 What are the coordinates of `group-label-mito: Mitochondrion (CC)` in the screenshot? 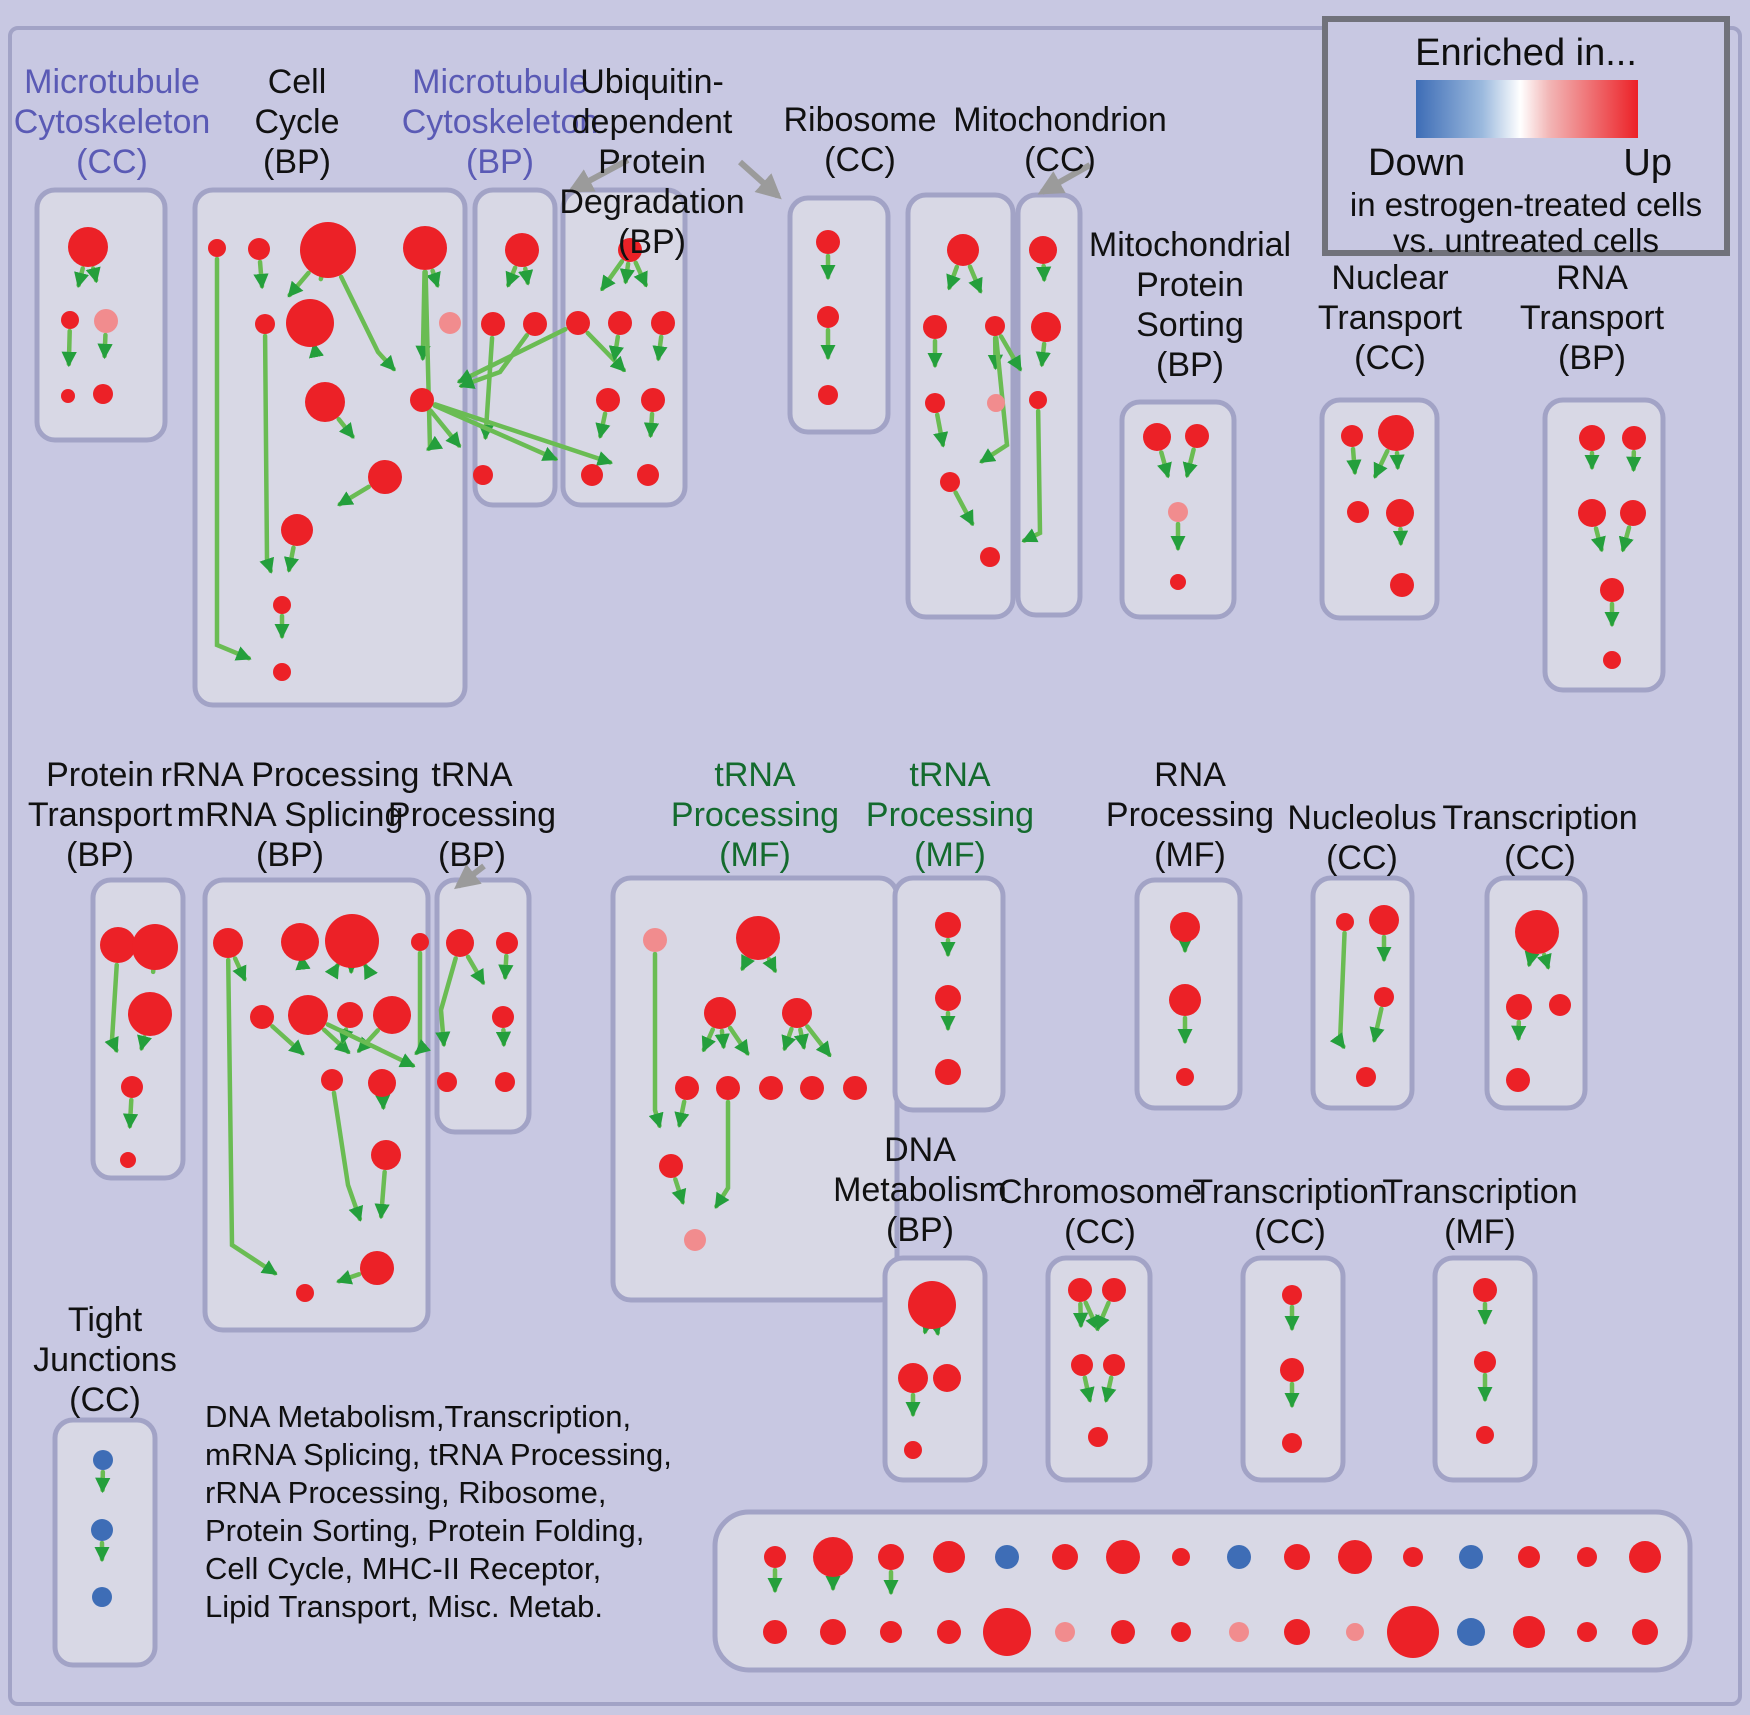 It's located at (1060, 140).